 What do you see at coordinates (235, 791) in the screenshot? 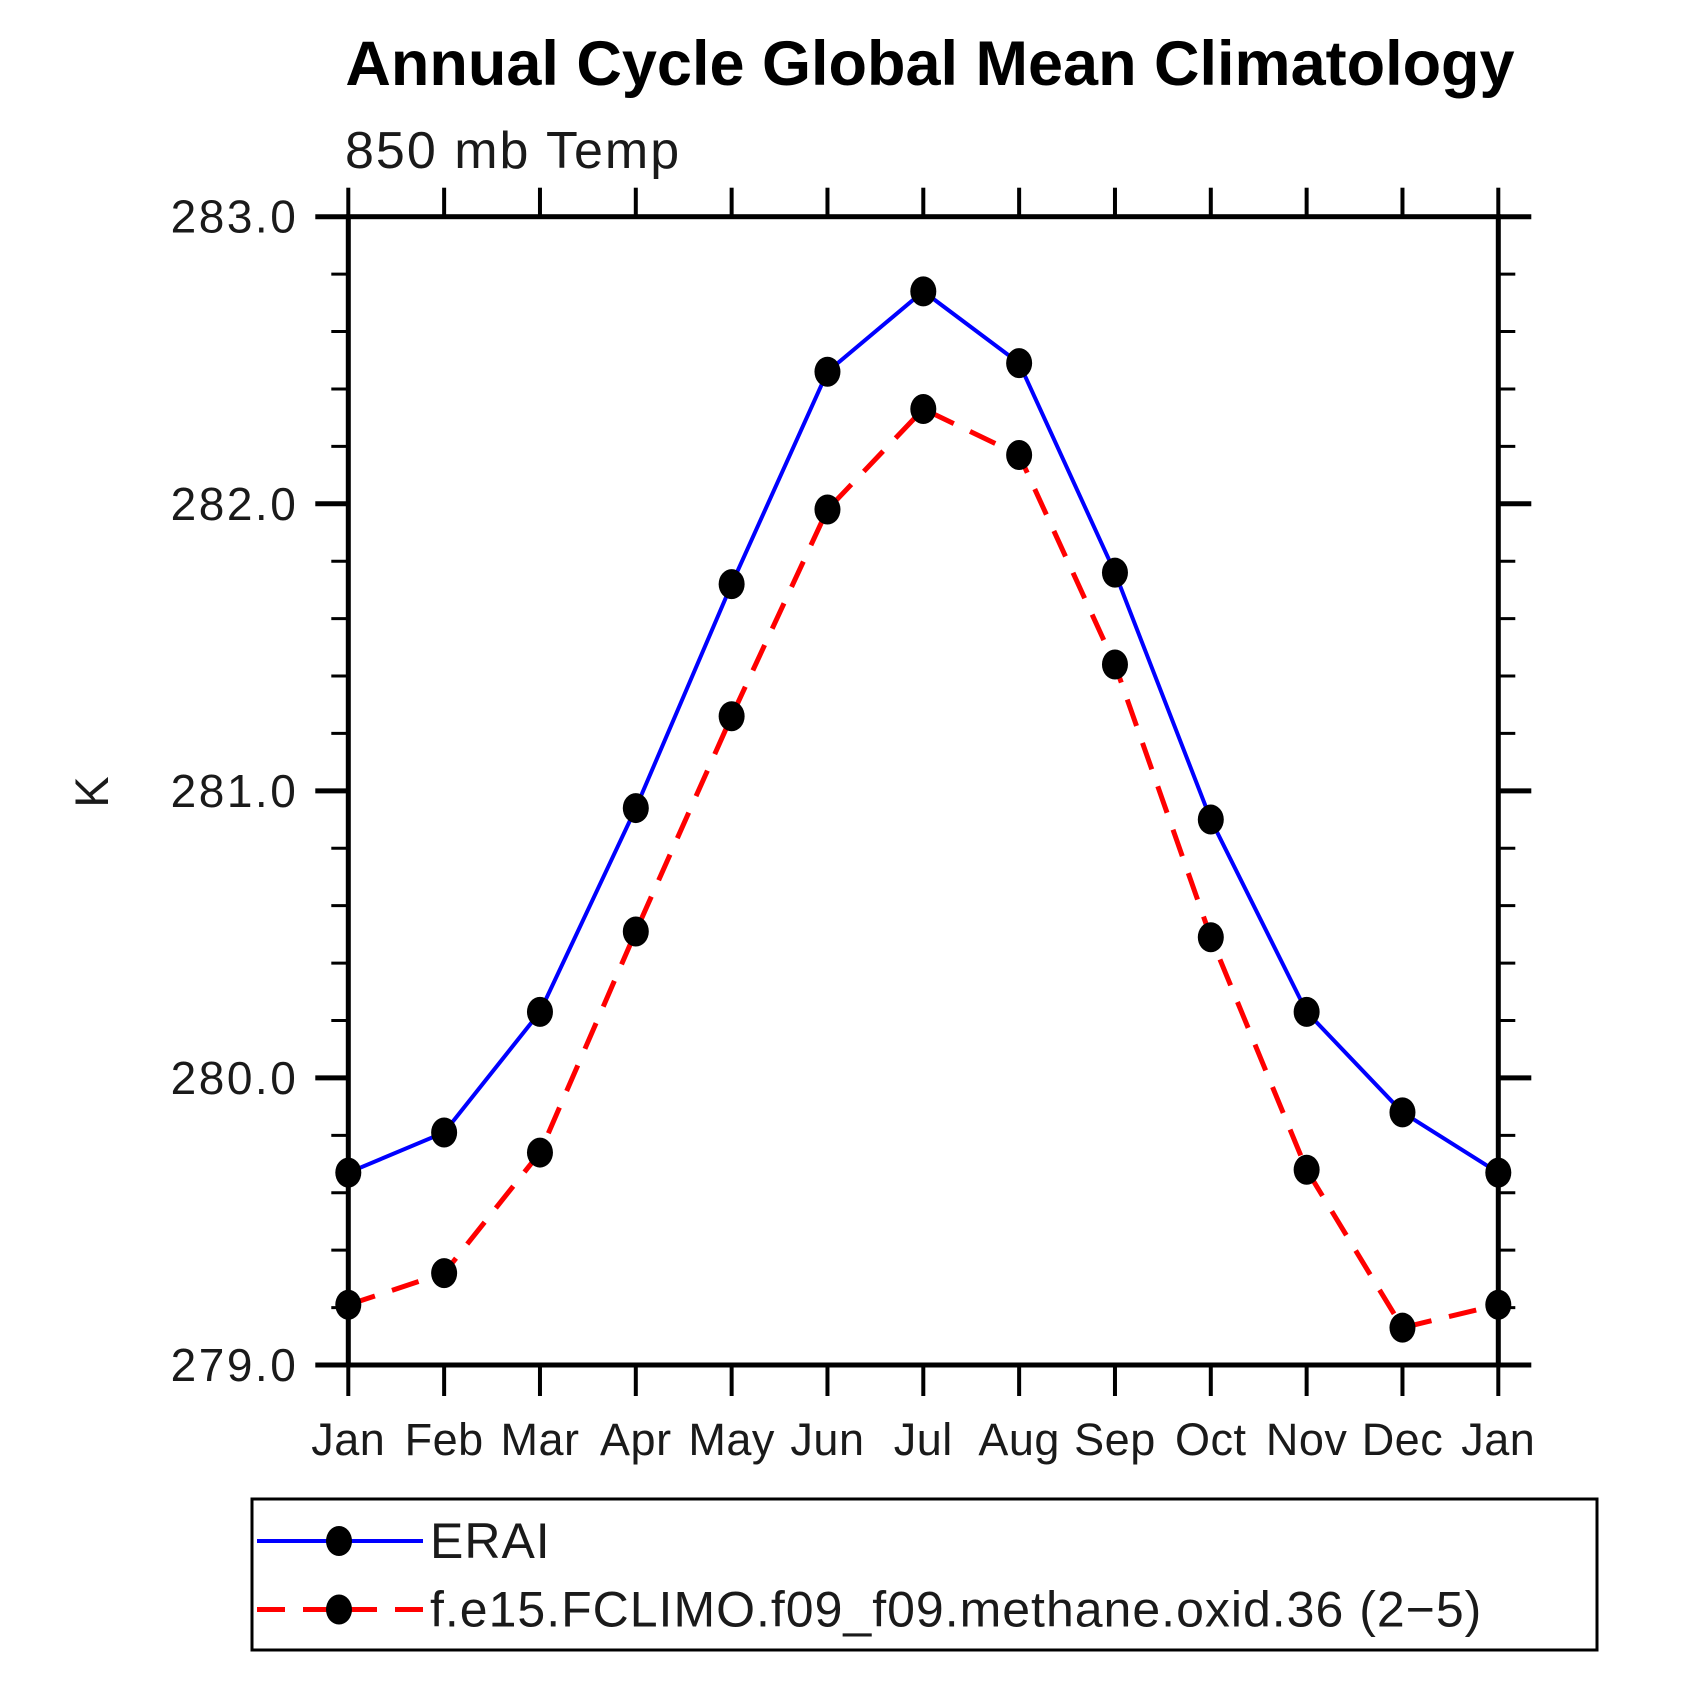
I see `y-tick-label: 281.0` at bounding box center [235, 791].